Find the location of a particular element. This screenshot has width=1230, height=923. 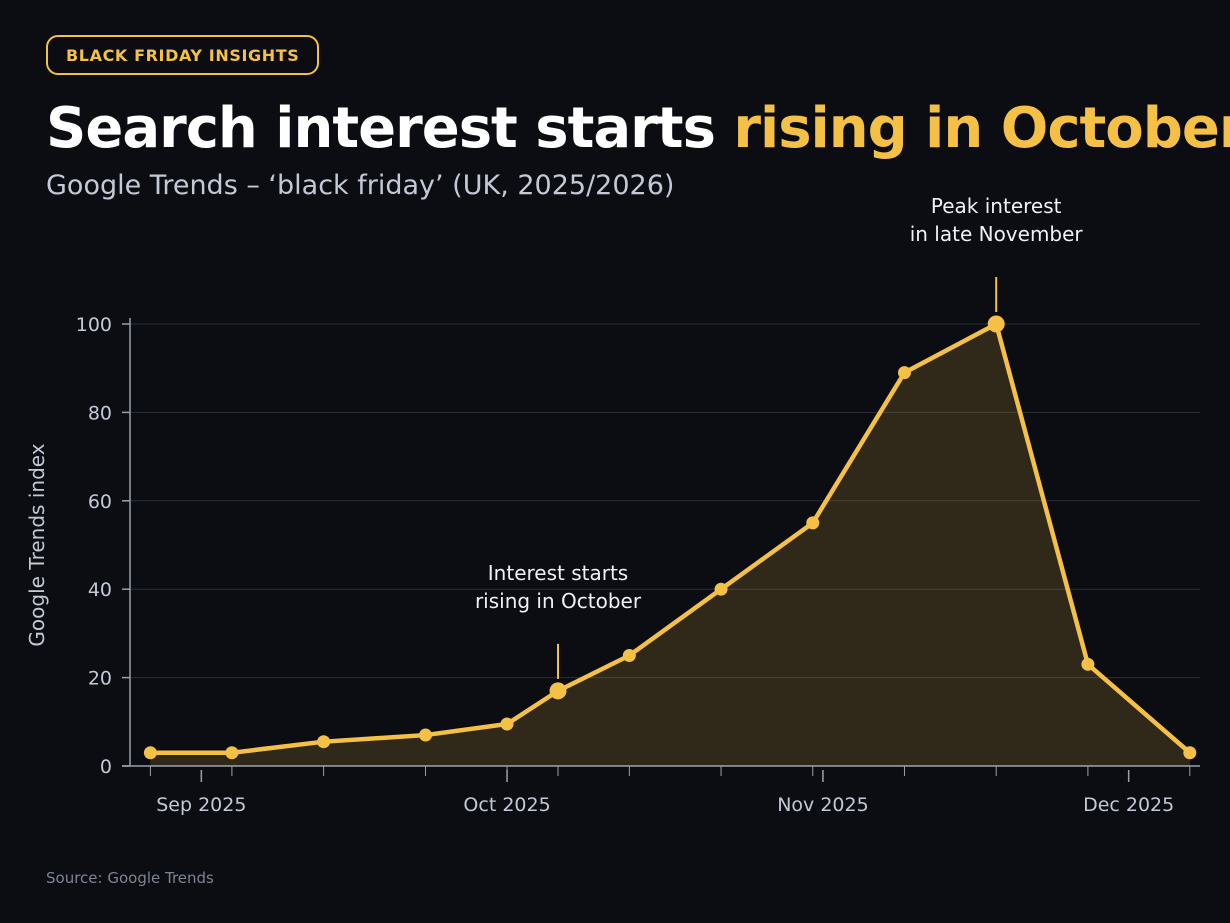

annotation-text: Peak interest is located at coordinates (996, 206).